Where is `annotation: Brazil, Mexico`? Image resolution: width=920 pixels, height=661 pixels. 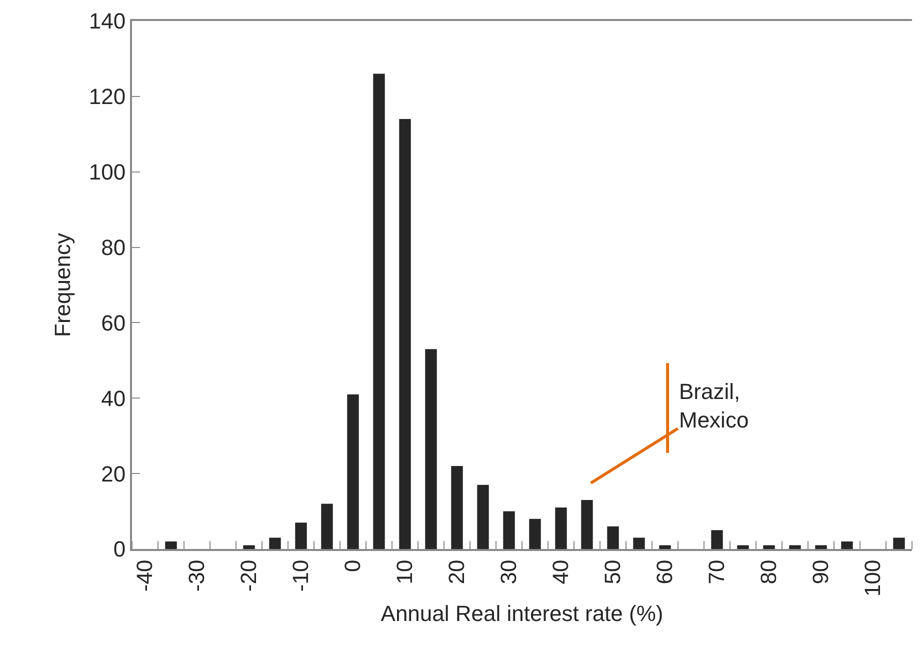
annotation: Brazil, Mexico is located at coordinates (714, 406).